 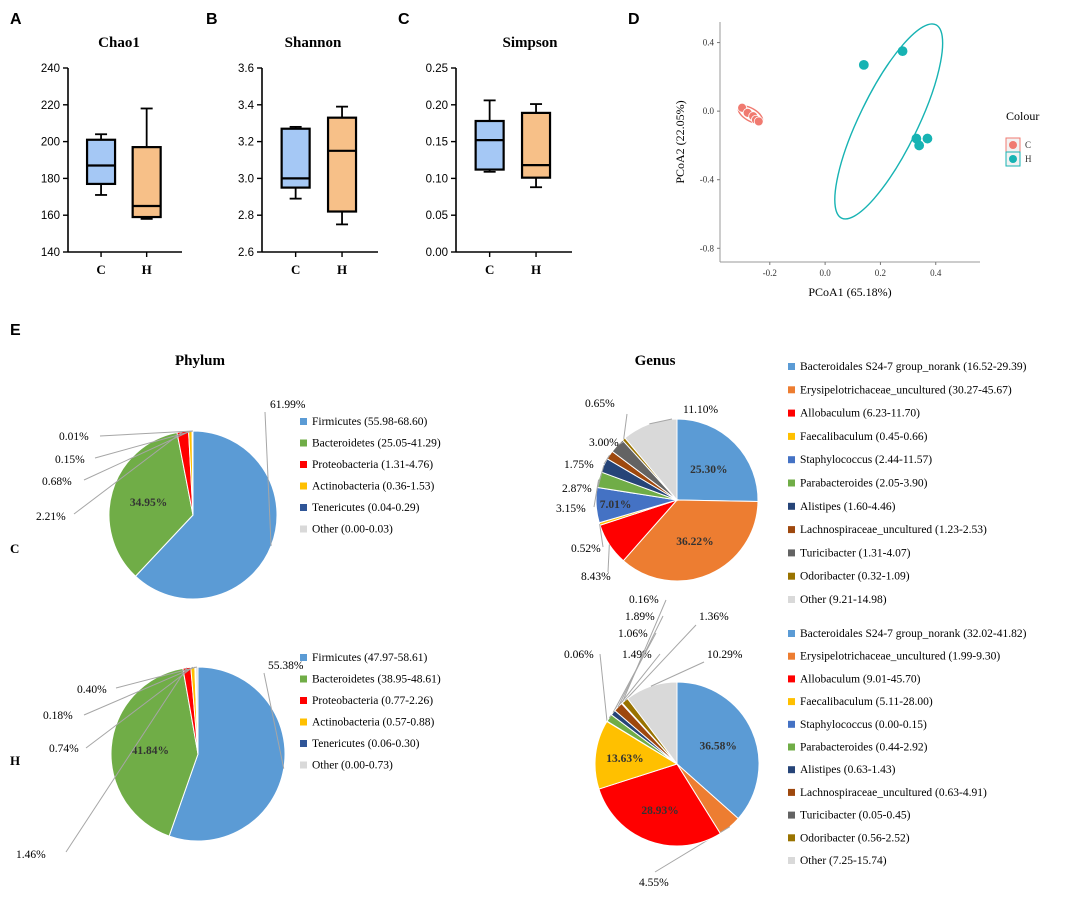 I want to click on slice-label: 25.30%, so click(x=708, y=470).